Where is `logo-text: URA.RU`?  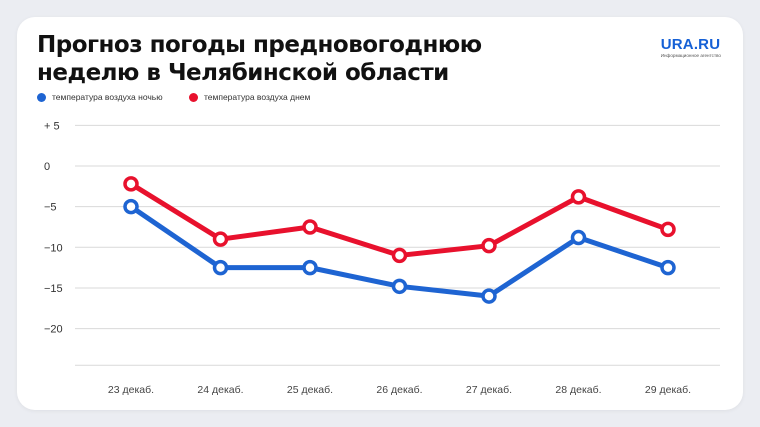 logo-text: URA.RU is located at coordinates (690, 44).